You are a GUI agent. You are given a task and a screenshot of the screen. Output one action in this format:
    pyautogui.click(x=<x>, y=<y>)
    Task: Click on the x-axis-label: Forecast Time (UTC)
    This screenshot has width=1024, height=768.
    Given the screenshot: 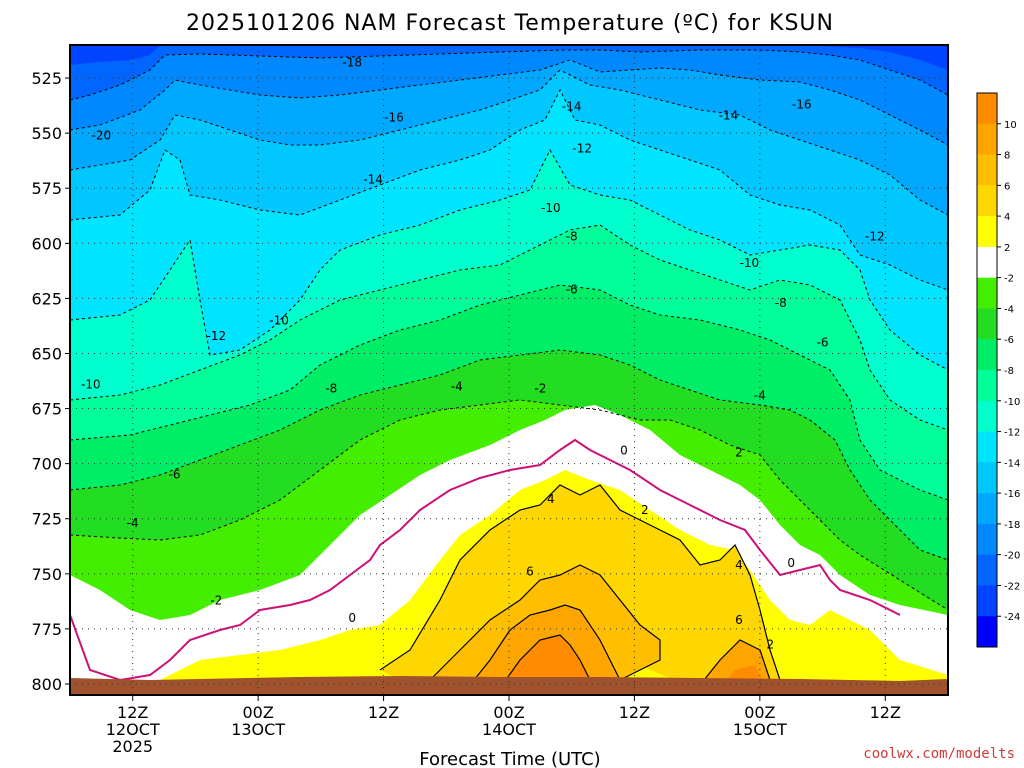 What is the action you would take?
    pyautogui.click(x=509, y=758)
    